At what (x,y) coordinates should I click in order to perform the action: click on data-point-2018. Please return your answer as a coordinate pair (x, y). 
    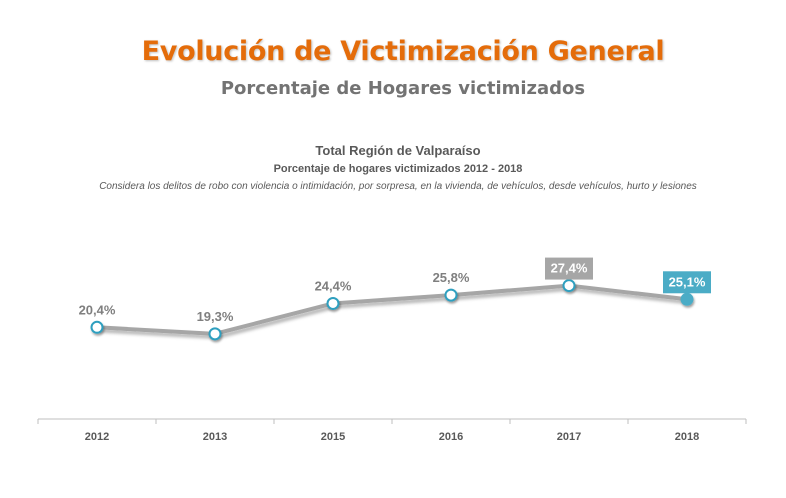
    Looking at the image, I should click on (687, 299).